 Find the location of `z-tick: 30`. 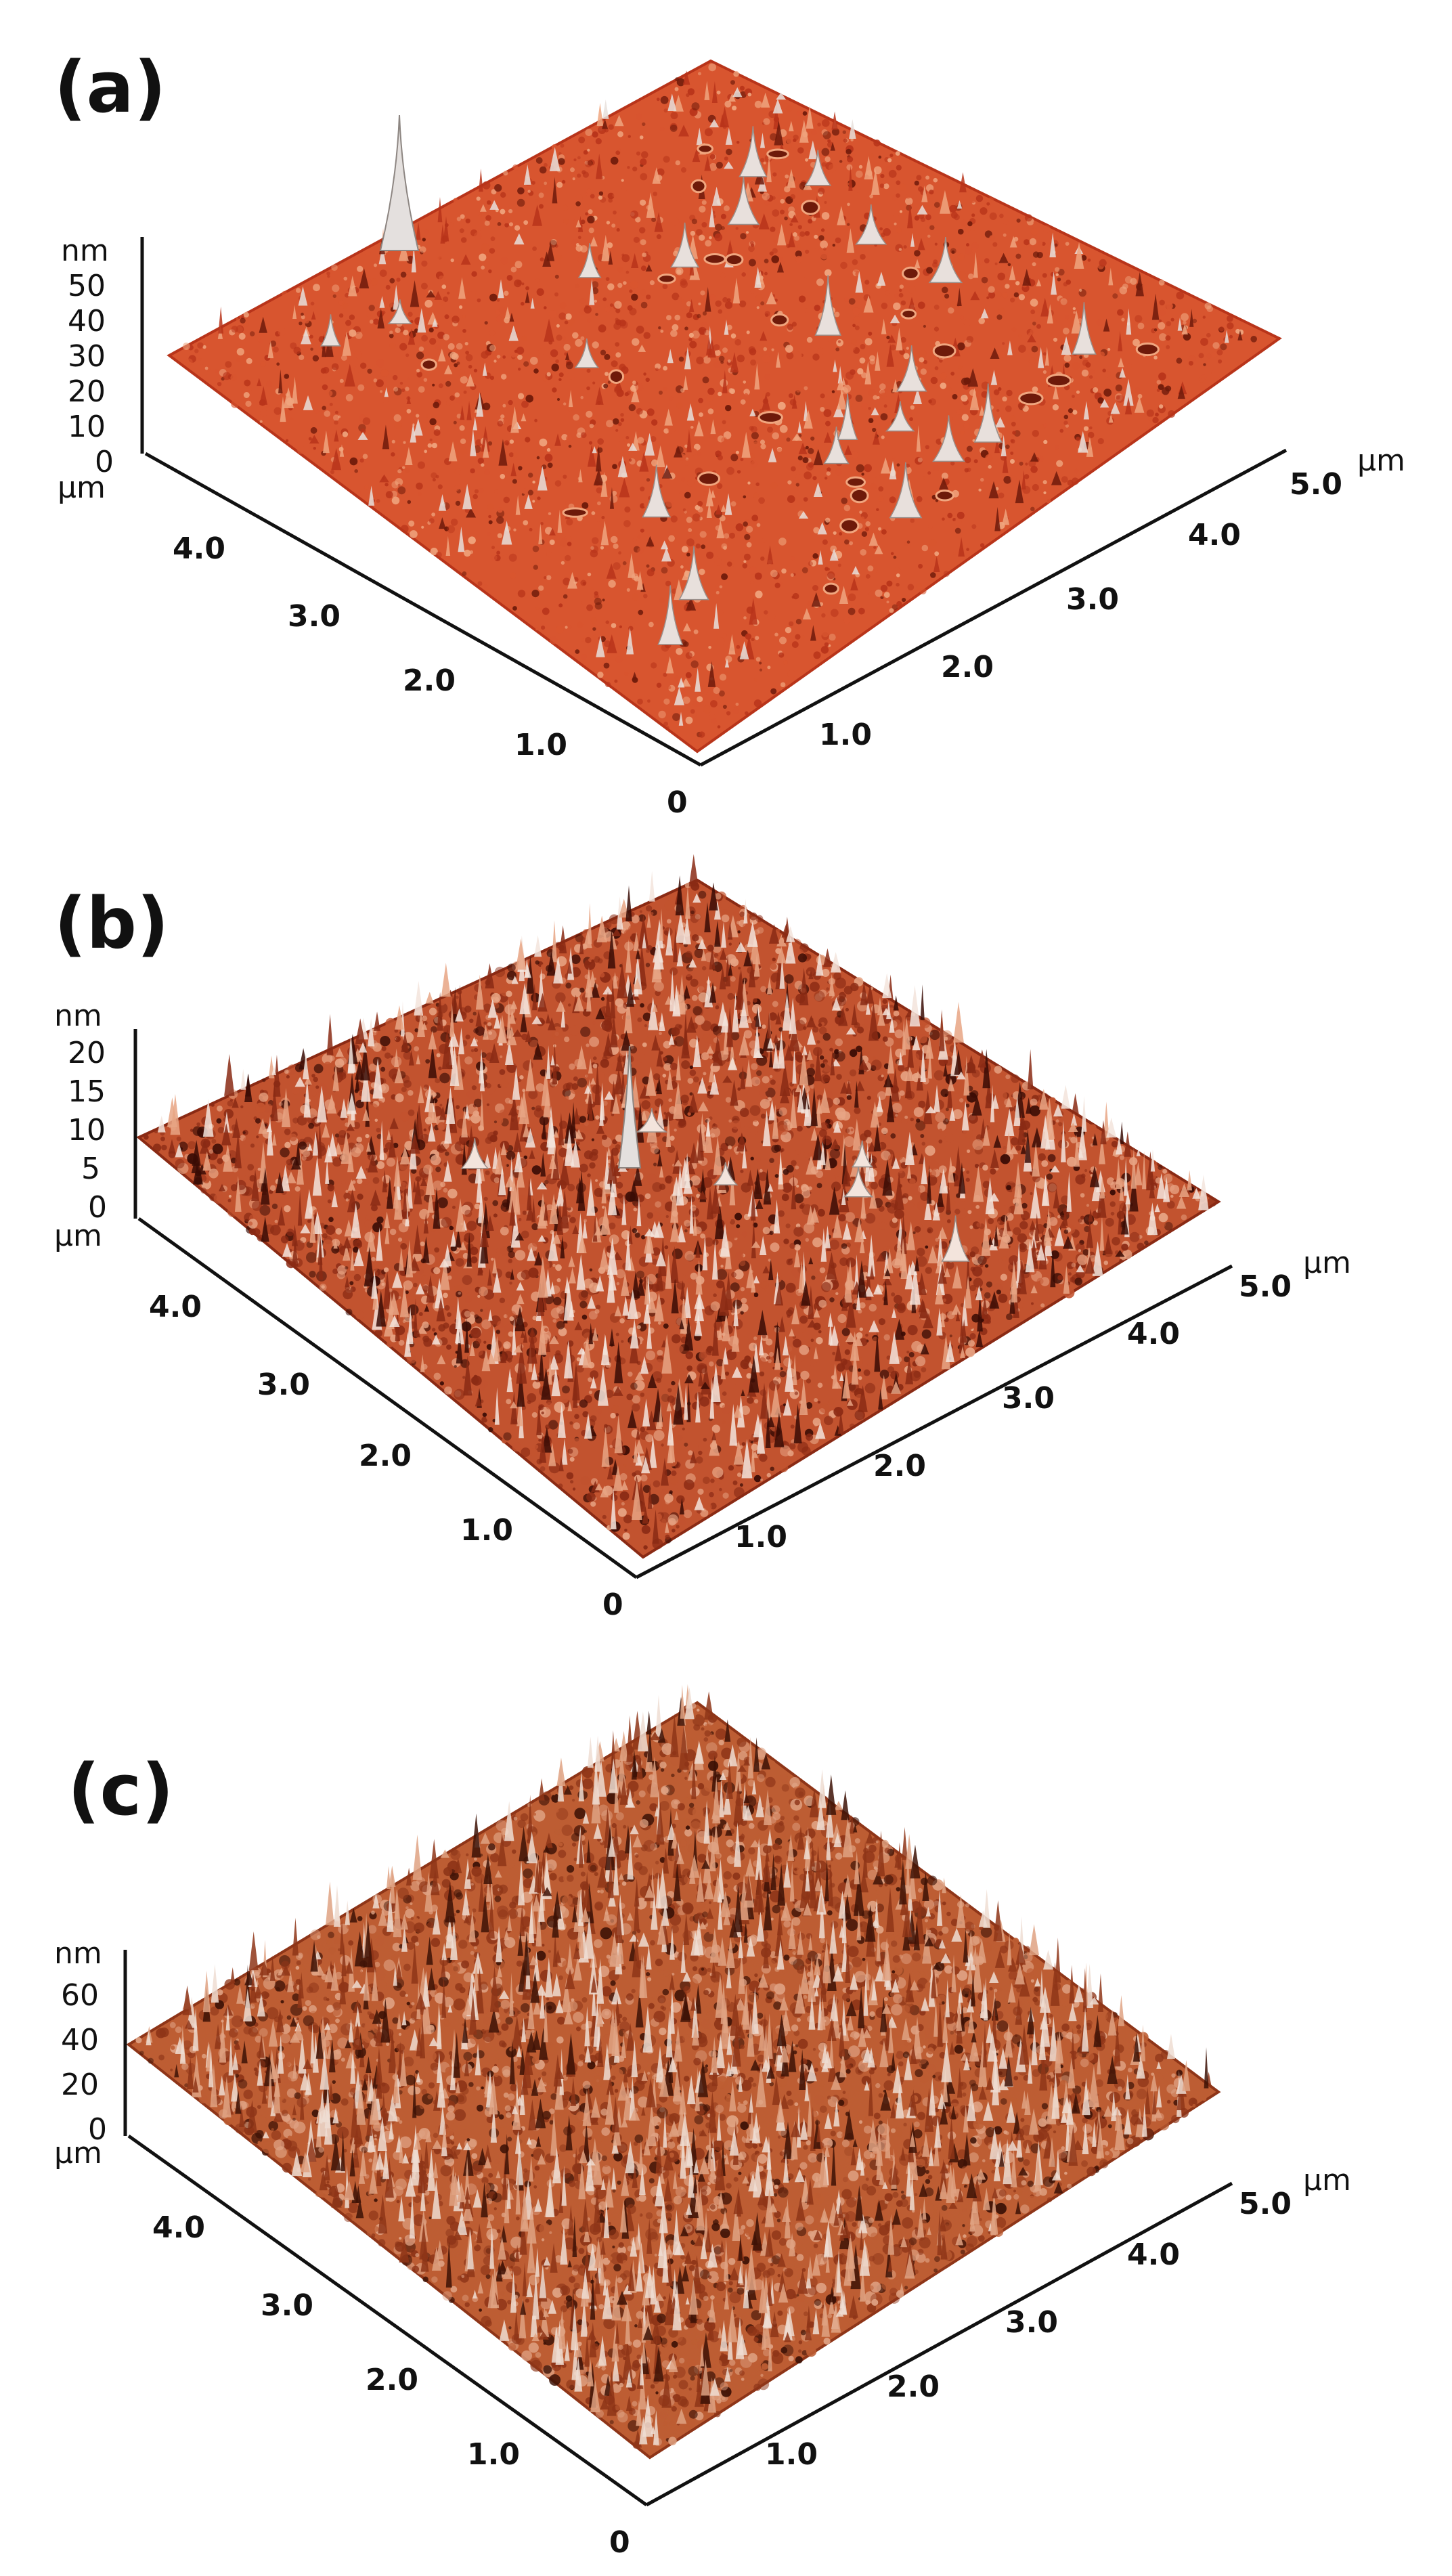

z-tick: 30 is located at coordinates (87, 356).